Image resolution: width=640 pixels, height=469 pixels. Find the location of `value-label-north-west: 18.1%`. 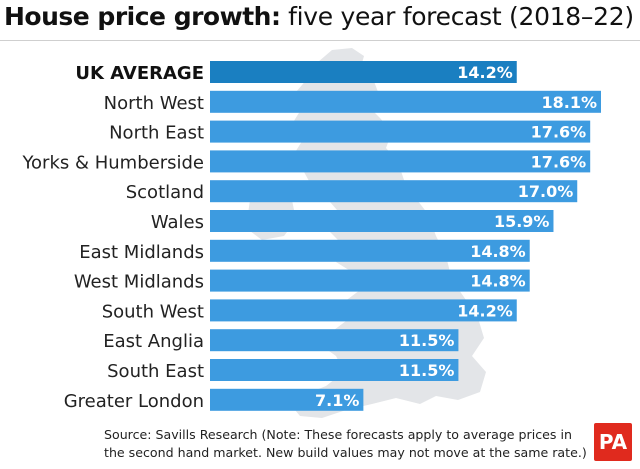

value-label-north-west: 18.1% is located at coordinates (569, 102).